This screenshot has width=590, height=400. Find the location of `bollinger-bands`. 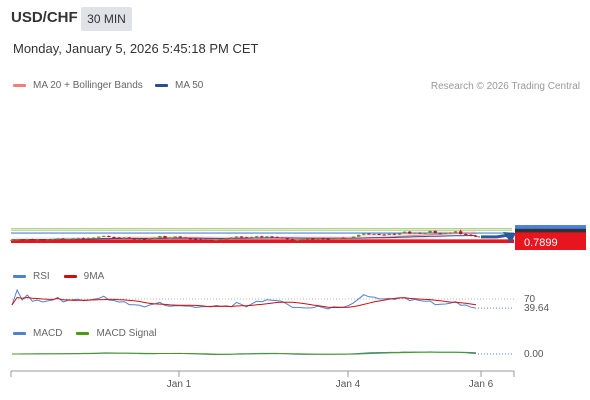

bollinger-bands is located at coordinates (244, 236).